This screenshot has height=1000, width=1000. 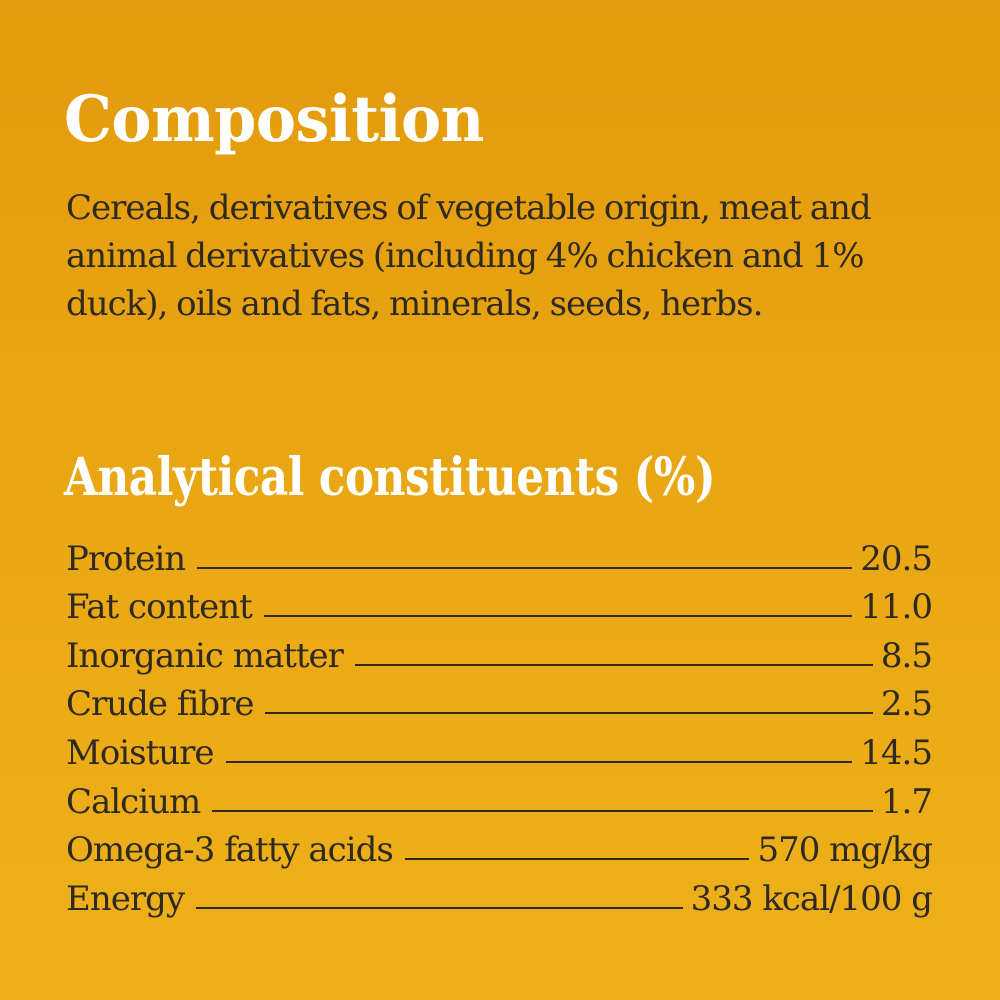 I want to click on constituent-row-calcium: Calcium 1.7, so click(x=499, y=799).